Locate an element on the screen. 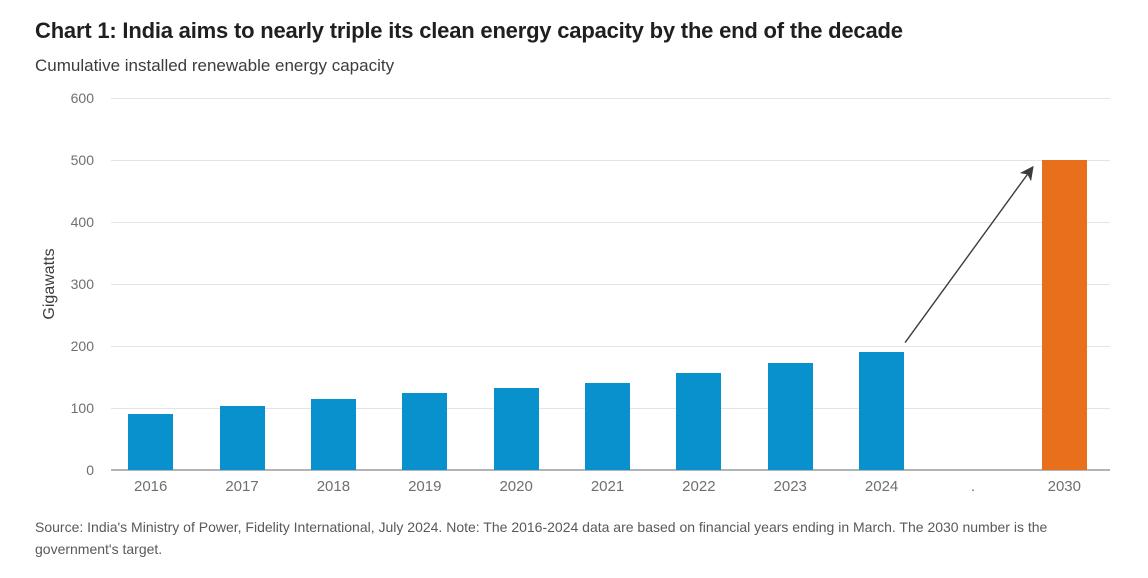 This screenshot has width=1148, height=578. y-tick-label-600: 600 is located at coordinates (82, 98).